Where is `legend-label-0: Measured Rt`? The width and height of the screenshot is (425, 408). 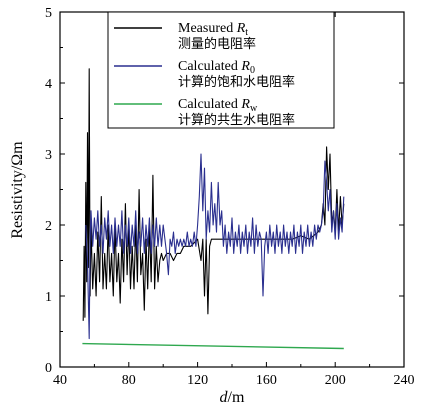
legend-label-0: Measured Rt is located at coordinates (213, 29).